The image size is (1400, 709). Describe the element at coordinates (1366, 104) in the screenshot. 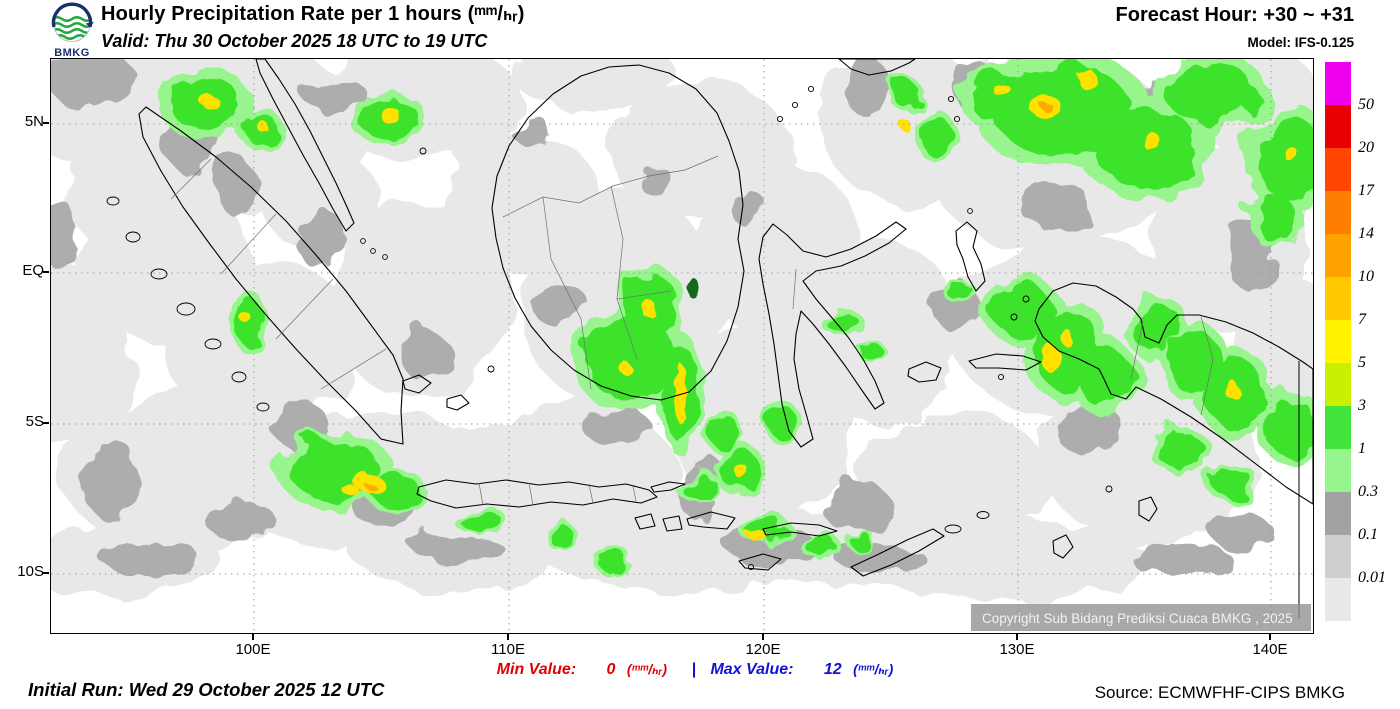

I see `legend-label: 50` at that location.